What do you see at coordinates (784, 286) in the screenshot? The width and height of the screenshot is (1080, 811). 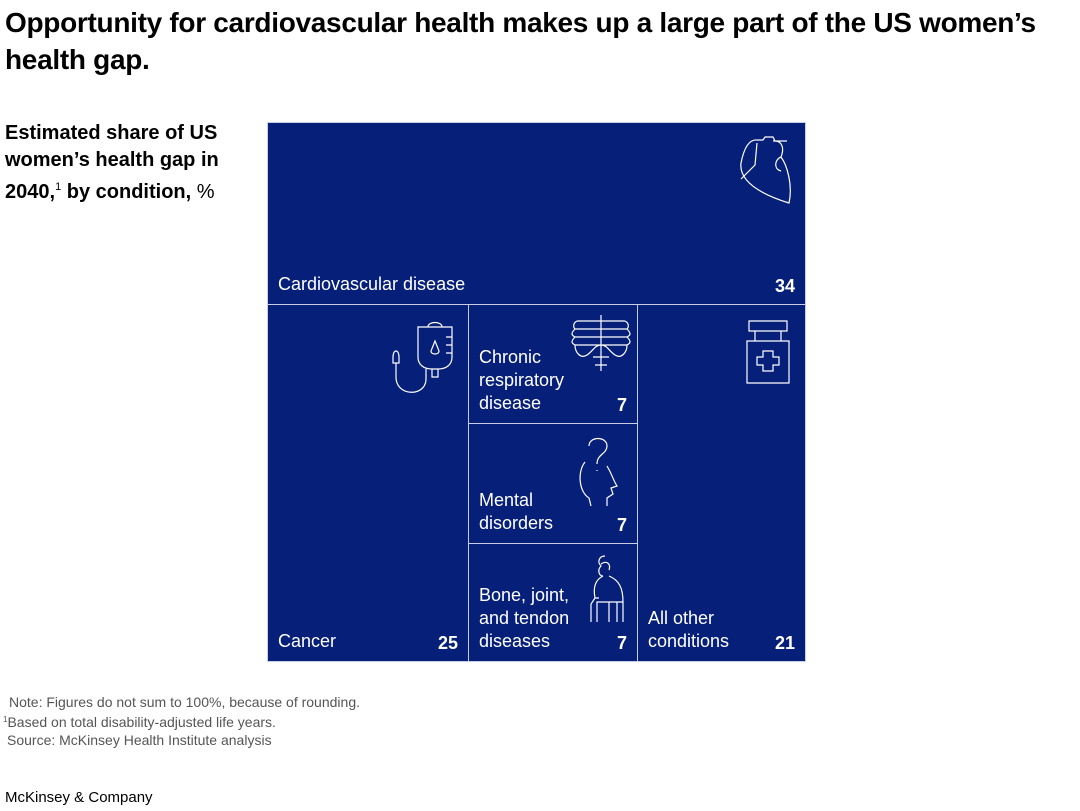 I see `cell-value: 34` at bounding box center [784, 286].